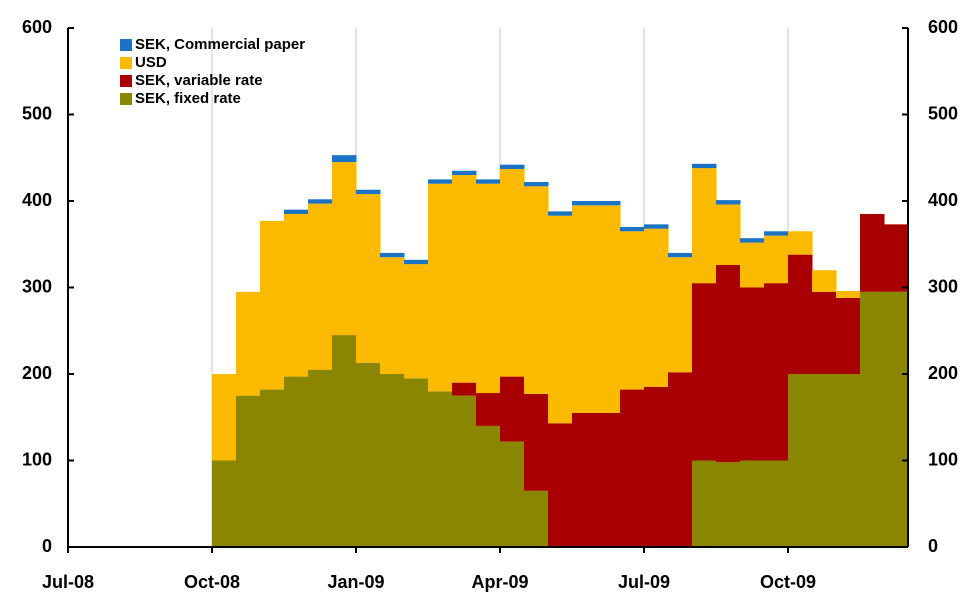 The image size is (968, 593). I want to click on y2-tick-label: 200, so click(943, 373).